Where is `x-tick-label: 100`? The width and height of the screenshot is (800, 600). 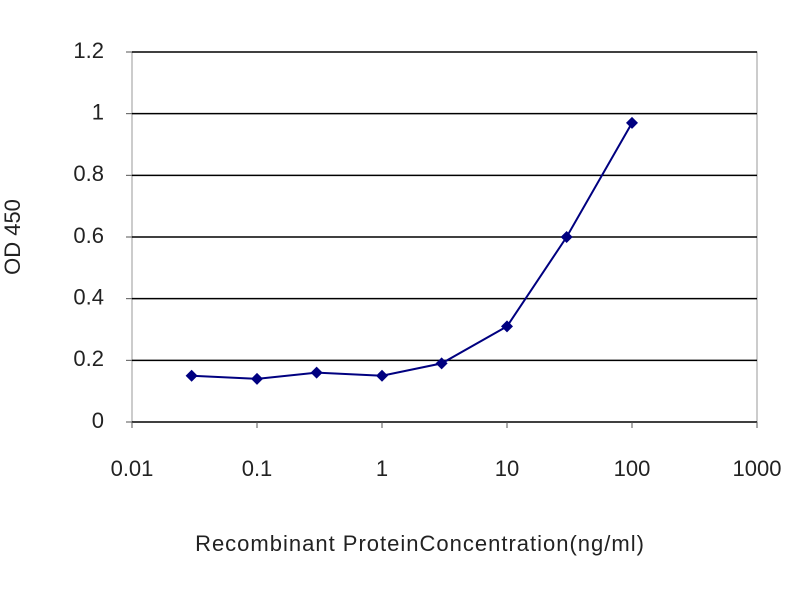
x-tick-label: 100 is located at coordinates (632, 468).